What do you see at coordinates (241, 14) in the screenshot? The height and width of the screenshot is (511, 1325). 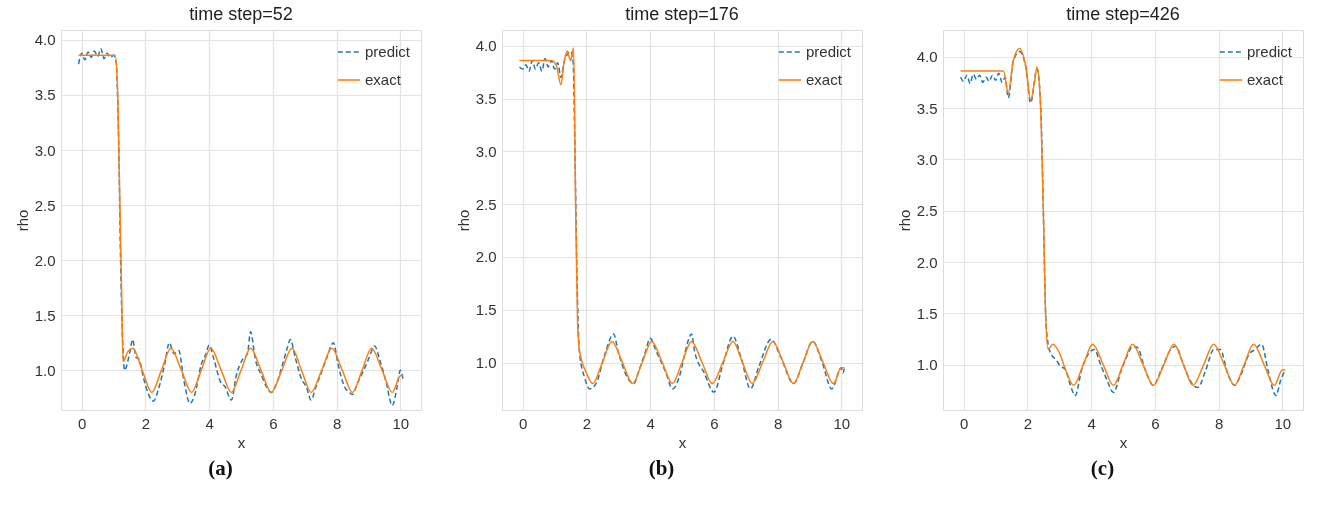 I see `chart-title: time step=52` at bounding box center [241, 14].